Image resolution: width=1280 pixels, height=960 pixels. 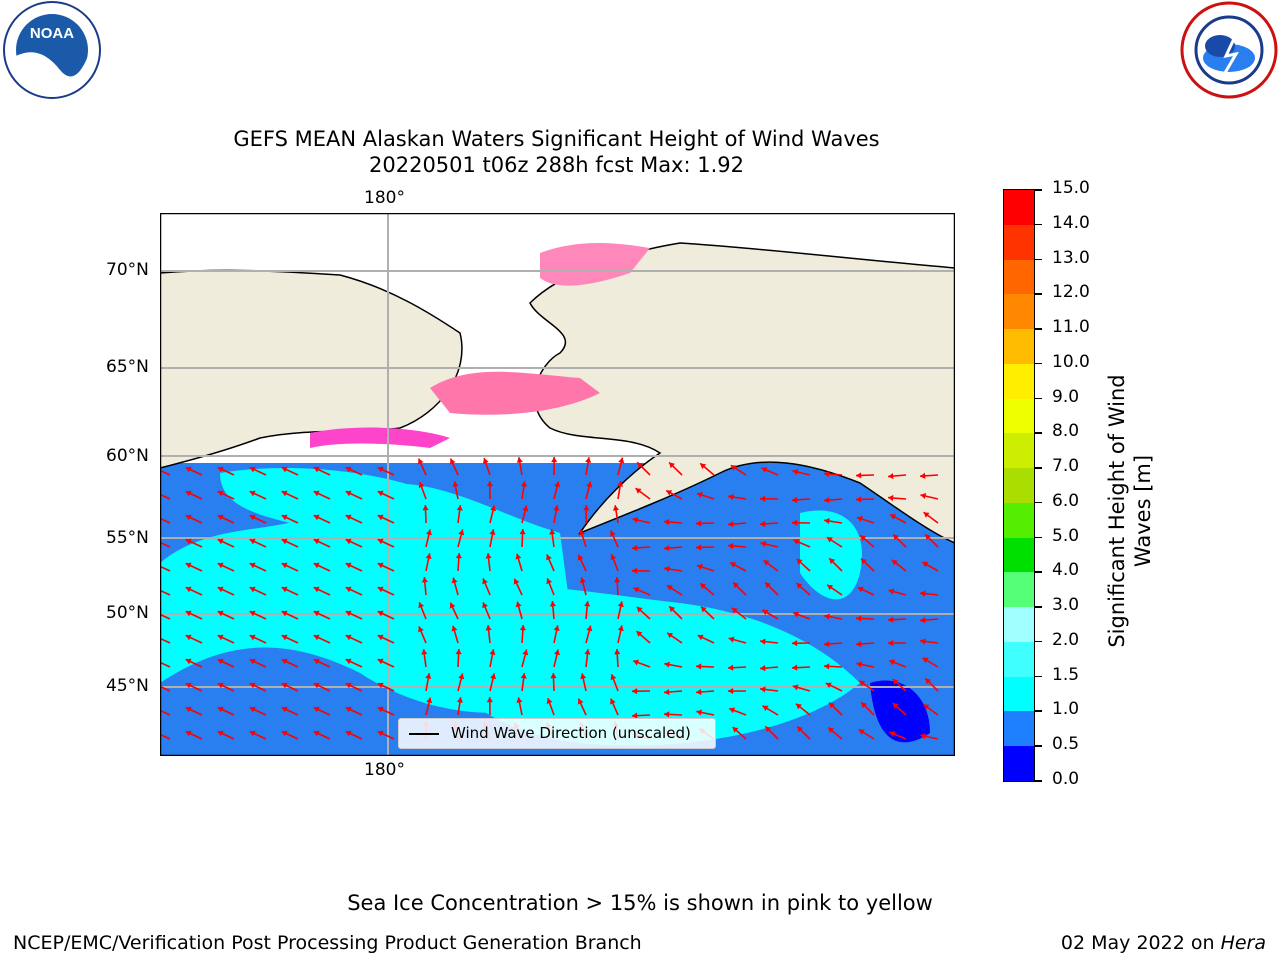 I want to click on ocean-field-deep-east, so click(x=900, y=711).